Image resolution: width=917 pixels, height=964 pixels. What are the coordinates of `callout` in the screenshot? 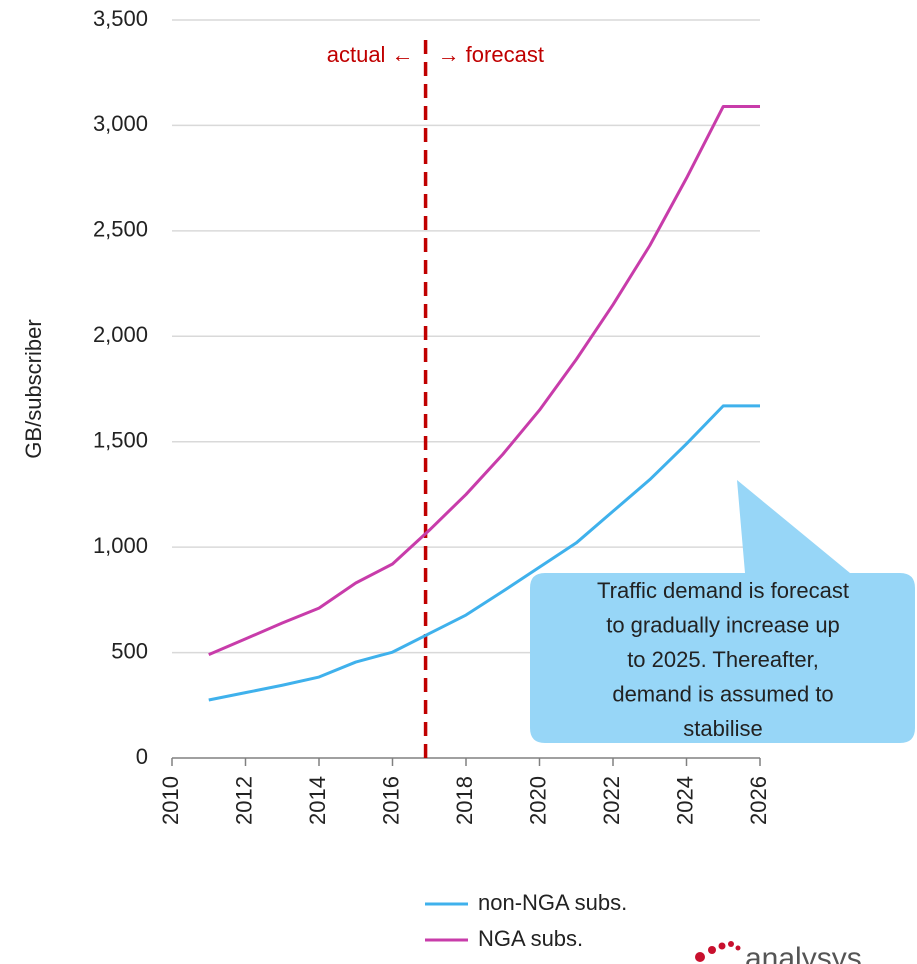 It's located at (722, 611).